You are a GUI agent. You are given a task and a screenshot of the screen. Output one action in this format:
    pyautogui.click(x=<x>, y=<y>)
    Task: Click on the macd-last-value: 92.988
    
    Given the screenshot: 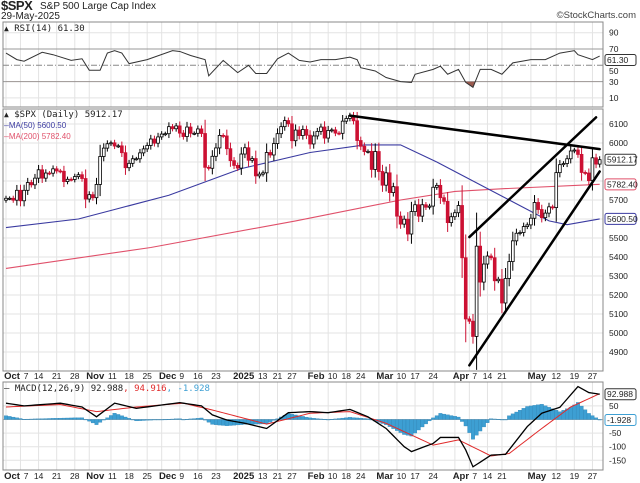 What is the action you would take?
    pyautogui.click(x=620, y=394)
    